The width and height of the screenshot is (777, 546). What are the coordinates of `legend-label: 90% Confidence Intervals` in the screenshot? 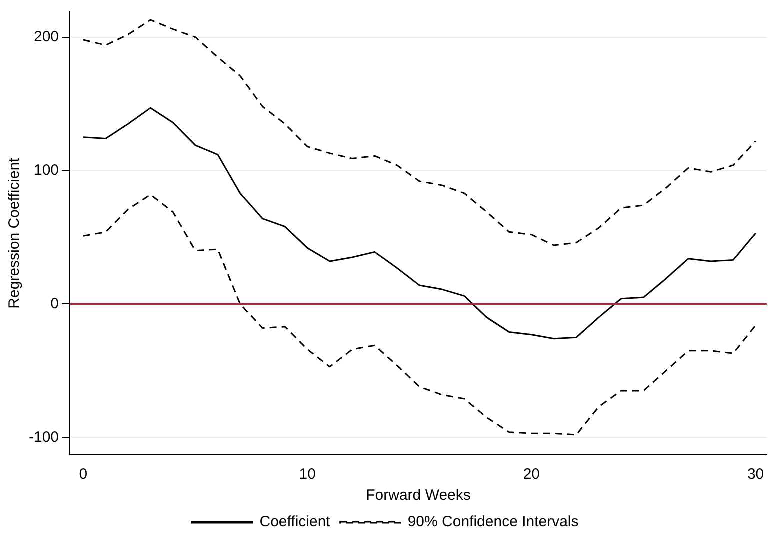 It's located at (493, 522).